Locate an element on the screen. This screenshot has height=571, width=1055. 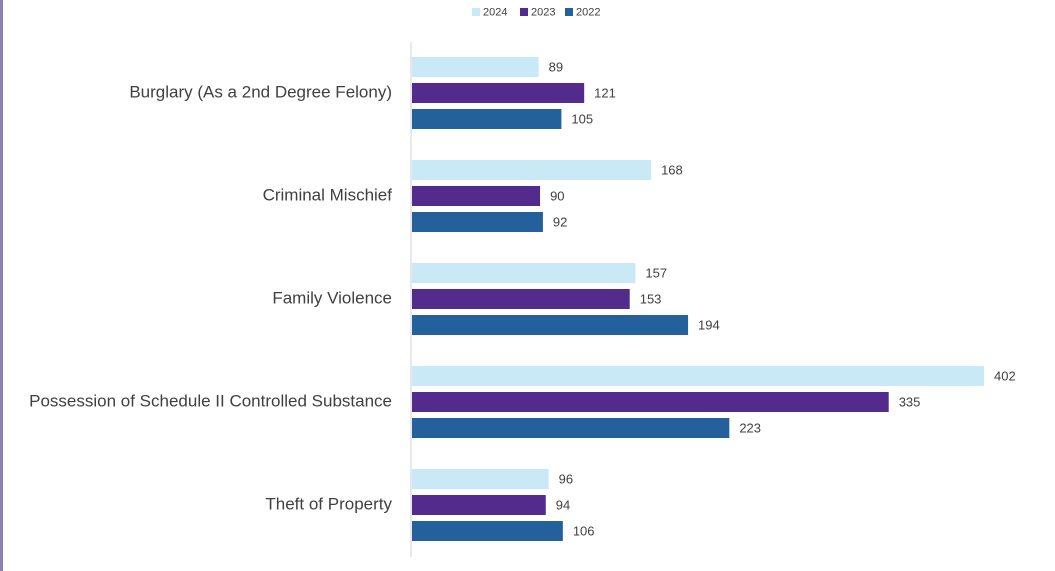
data-label: 402 is located at coordinates (1005, 375).